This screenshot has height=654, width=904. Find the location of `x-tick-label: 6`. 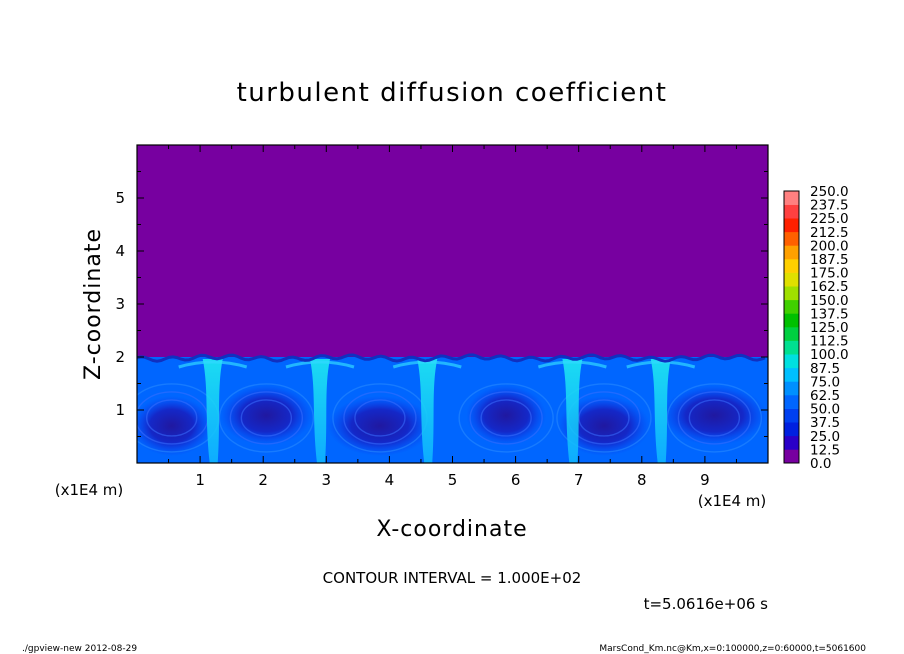

x-tick-label: 6 is located at coordinates (516, 480).